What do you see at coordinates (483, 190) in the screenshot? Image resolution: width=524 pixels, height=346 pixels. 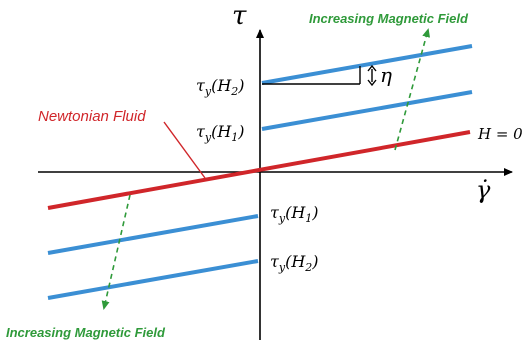 I see `x-axis-label: γ̇` at bounding box center [483, 190].